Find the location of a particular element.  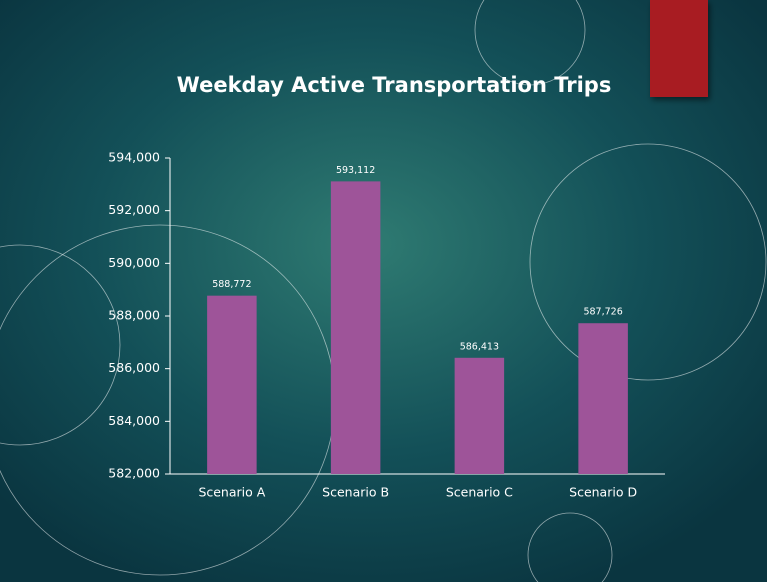

chart-title: Weekday Active Transportation Trips is located at coordinates (394, 85).